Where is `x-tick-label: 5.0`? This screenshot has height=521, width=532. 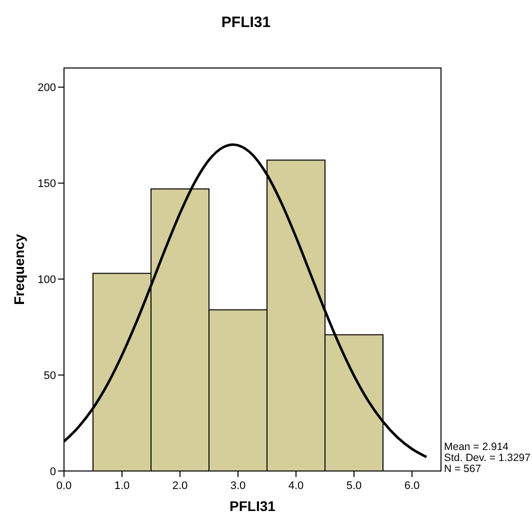
x-tick-label: 5.0 is located at coordinates (354, 486).